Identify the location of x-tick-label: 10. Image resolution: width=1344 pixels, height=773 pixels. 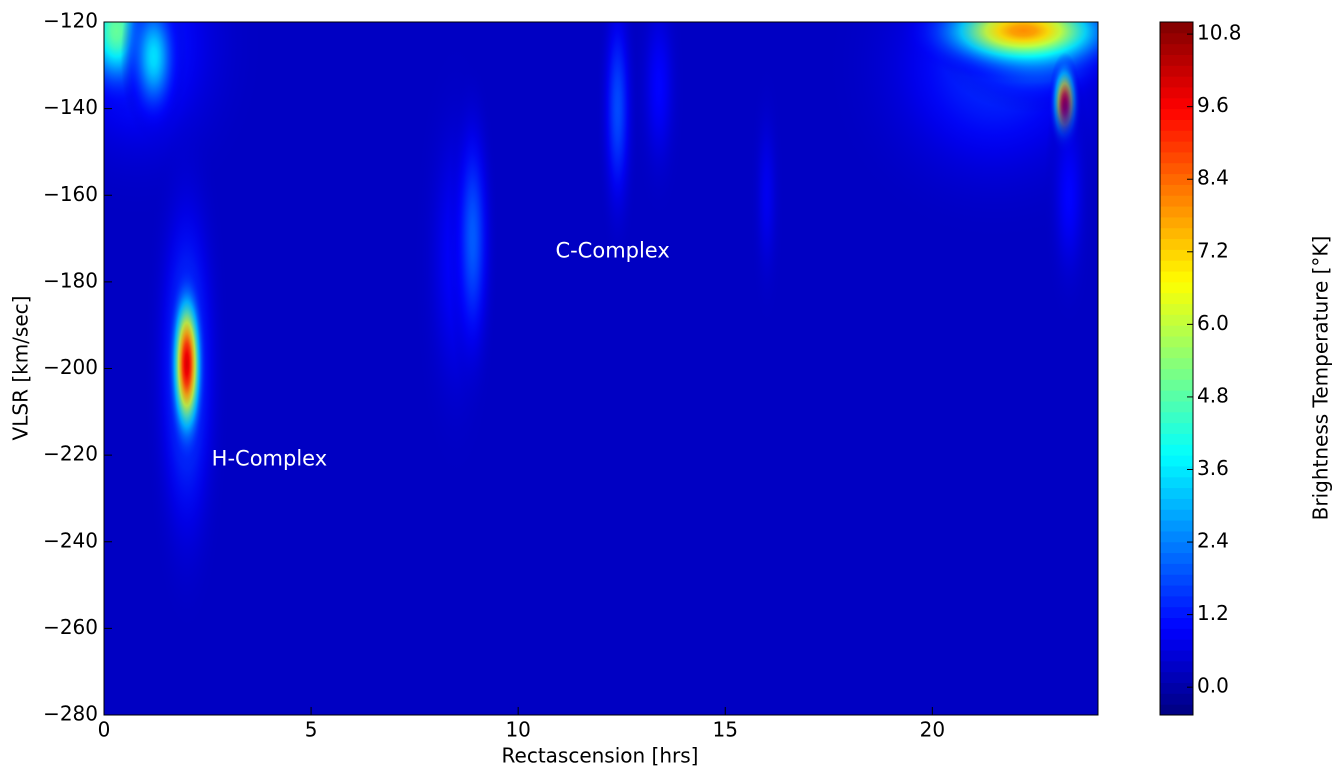
(517, 730).